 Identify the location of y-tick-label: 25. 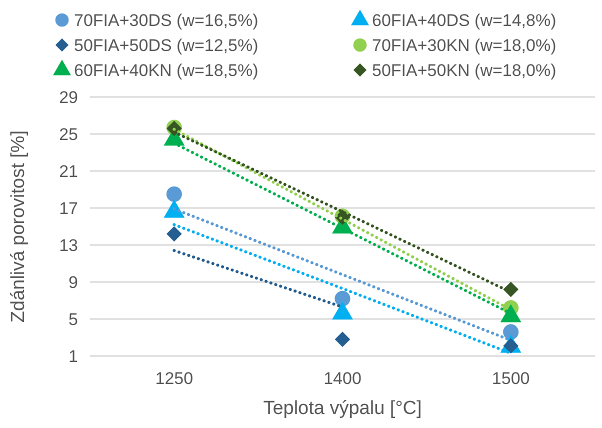
(68, 134).